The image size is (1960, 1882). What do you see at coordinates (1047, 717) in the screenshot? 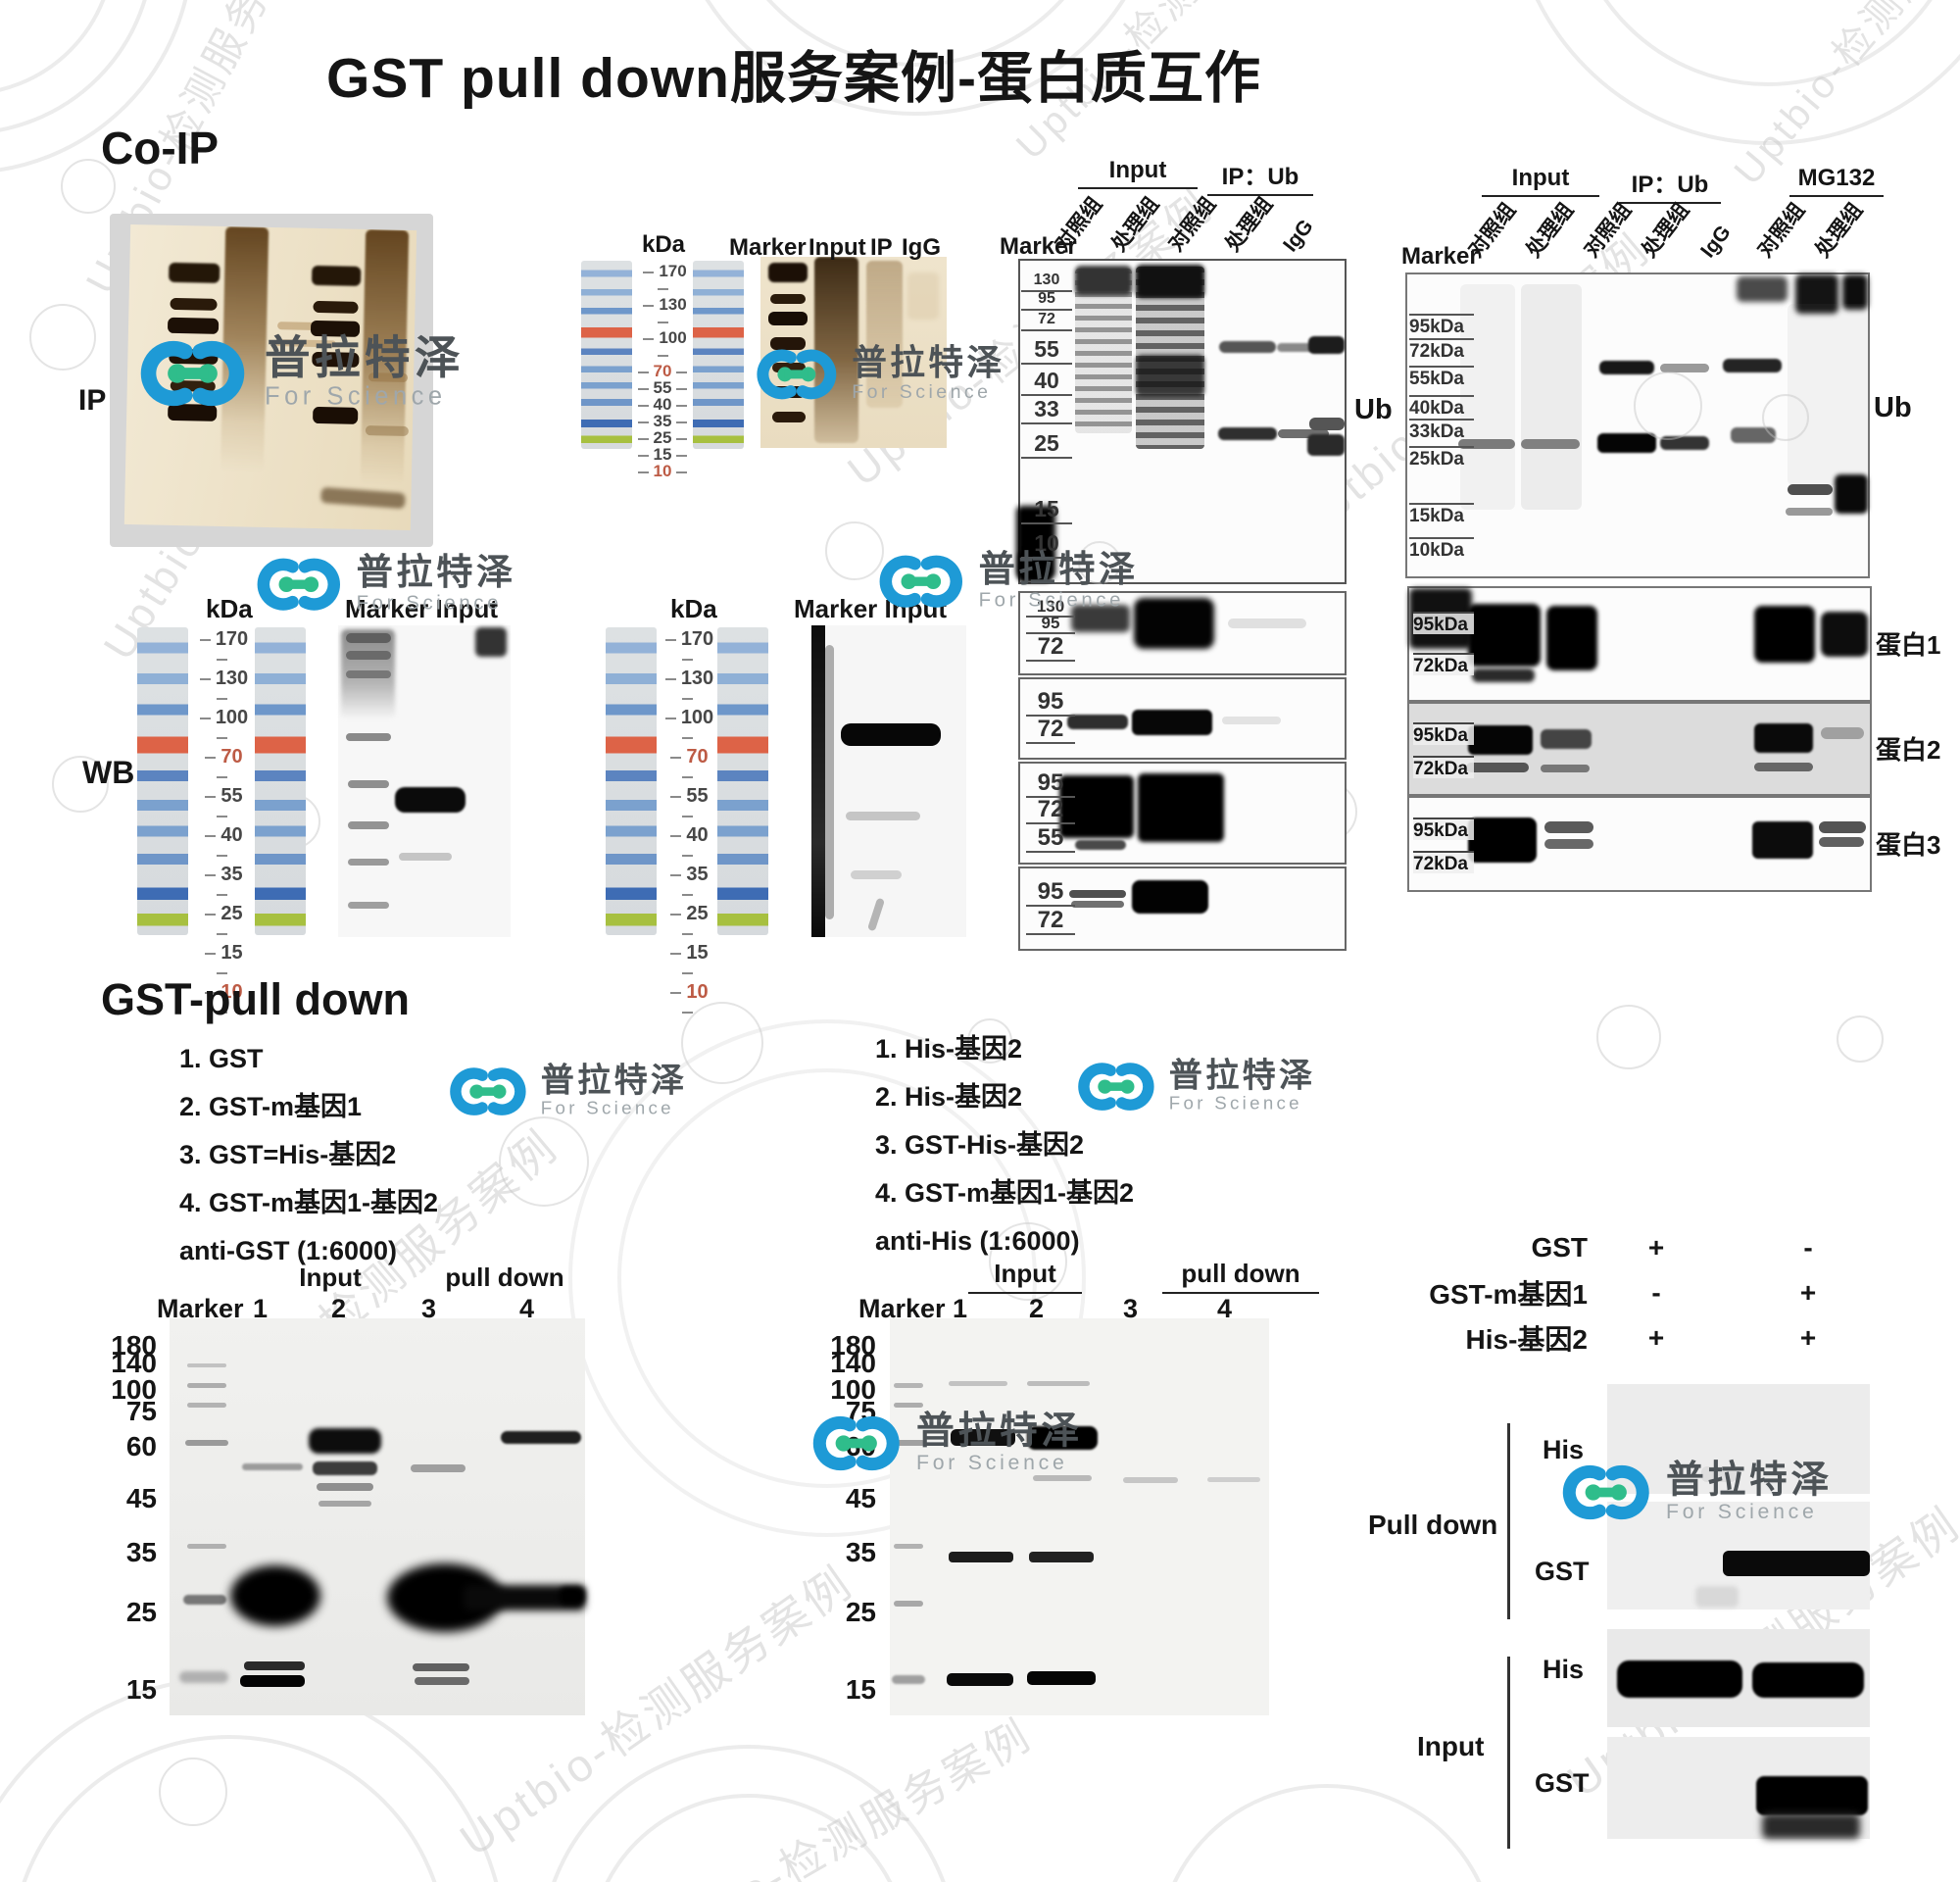
I see `ub-a-subticks-2: 95 72` at bounding box center [1047, 717].